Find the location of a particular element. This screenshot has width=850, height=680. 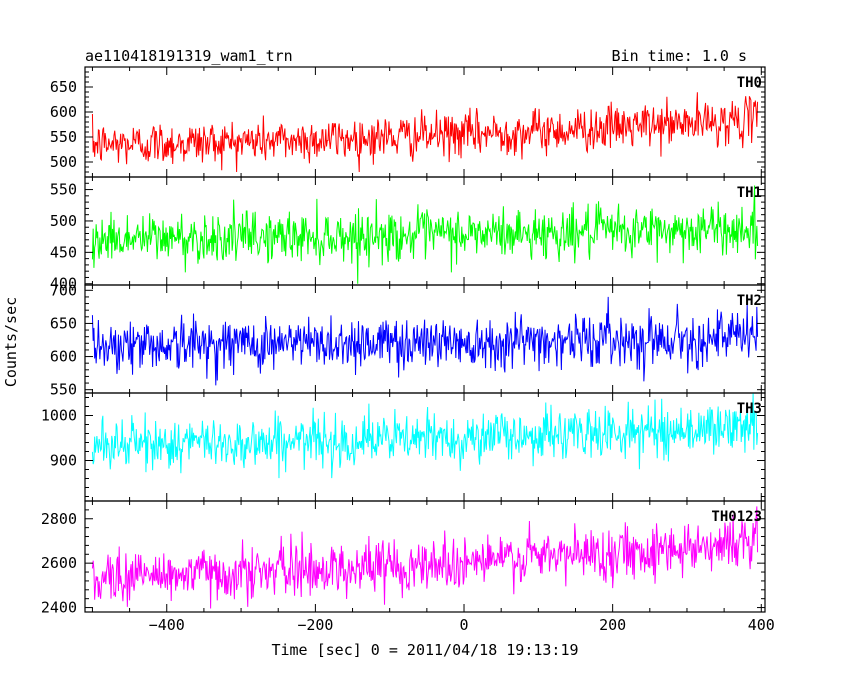

series-th2-trace is located at coordinates (425, 341).